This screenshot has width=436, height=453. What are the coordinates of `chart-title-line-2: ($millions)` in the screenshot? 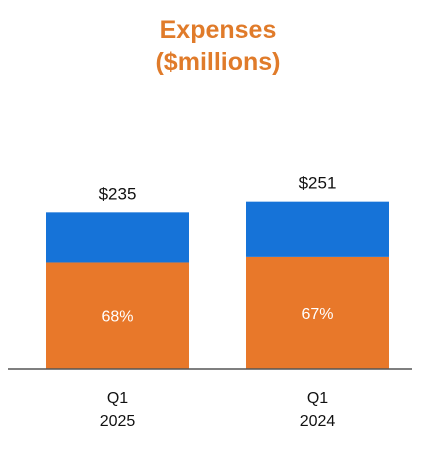 It's located at (217, 62).